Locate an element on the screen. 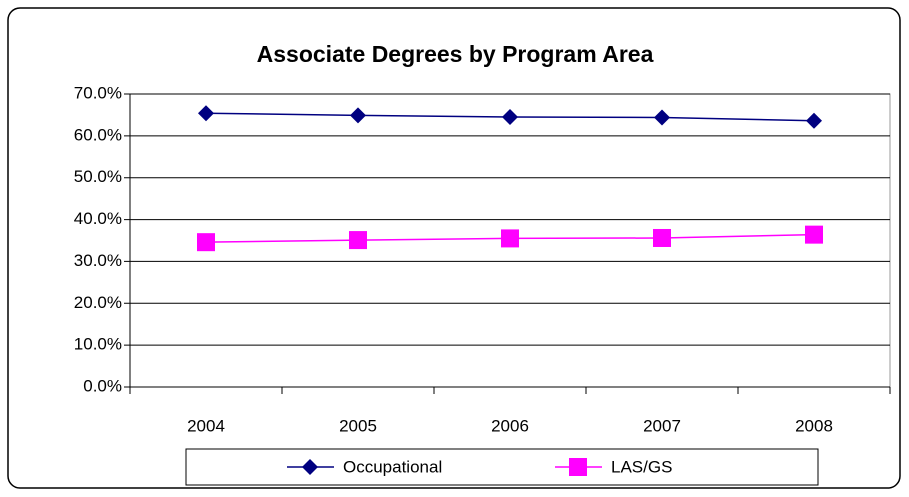 This screenshot has height=497, width=909. y-tick-label: 50.0% is located at coordinates (98, 176).